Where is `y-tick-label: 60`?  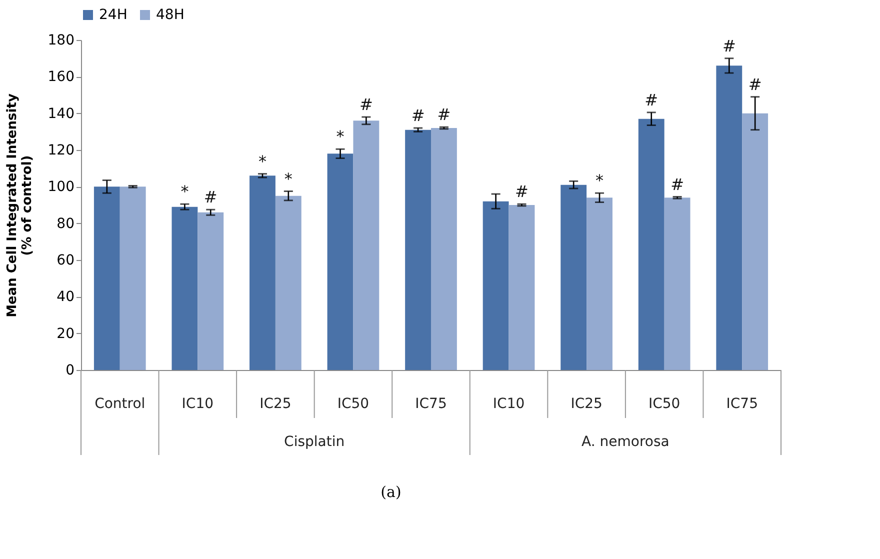 y-tick-label: 60 is located at coordinates (65, 260).